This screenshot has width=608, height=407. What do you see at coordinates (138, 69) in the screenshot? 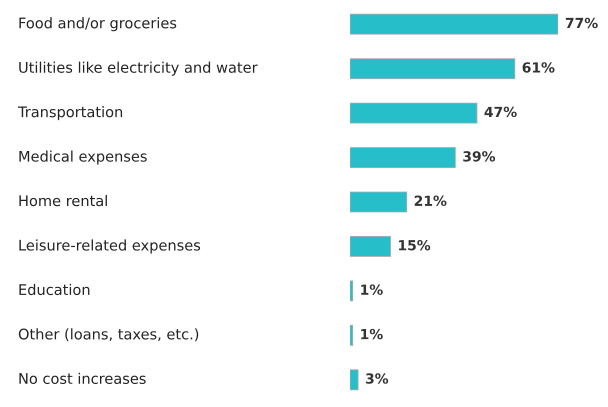
I see `y-tick-label: Utilities like electricity and water` at bounding box center [138, 69].